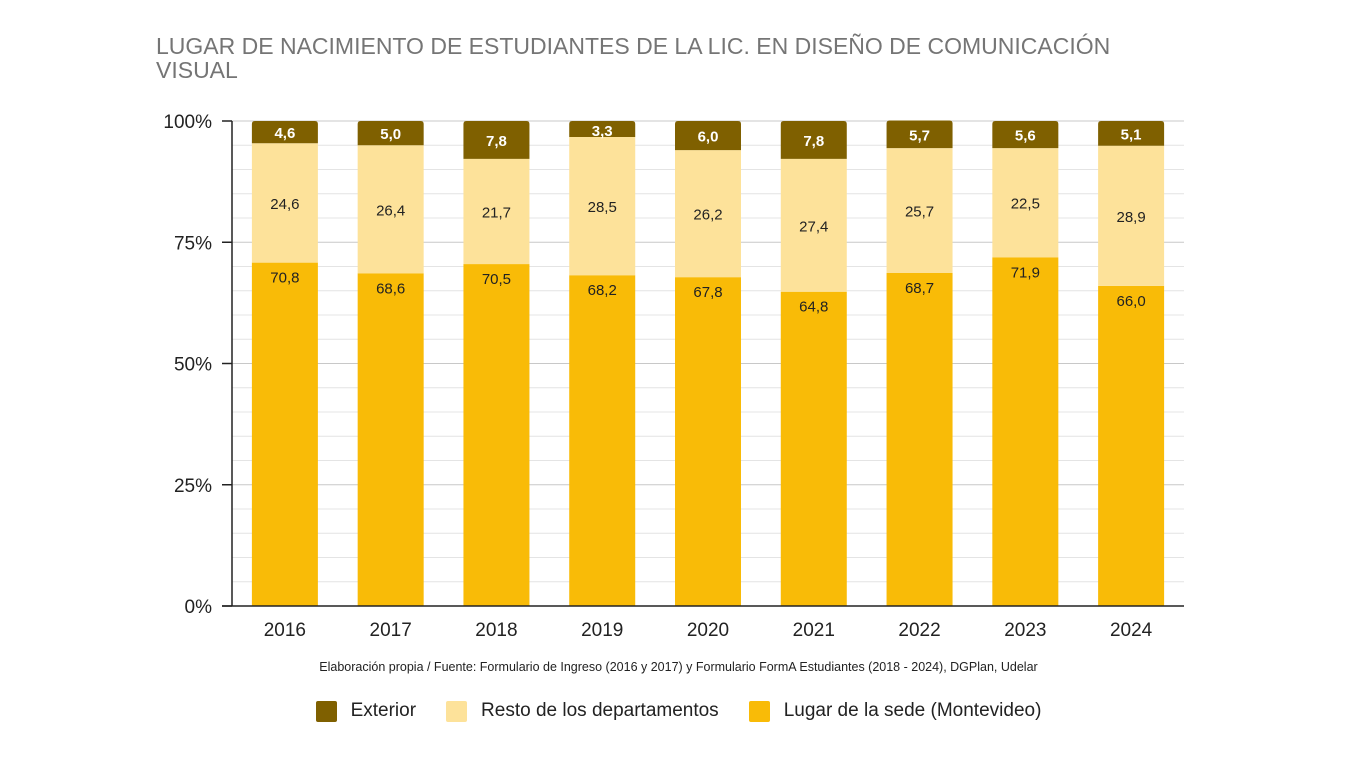 Image resolution: width=1357 pixels, height=760 pixels. What do you see at coordinates (383, 710) in the screenshot?
I see `legend-label: Exterior` at bounding box center [383, 710].